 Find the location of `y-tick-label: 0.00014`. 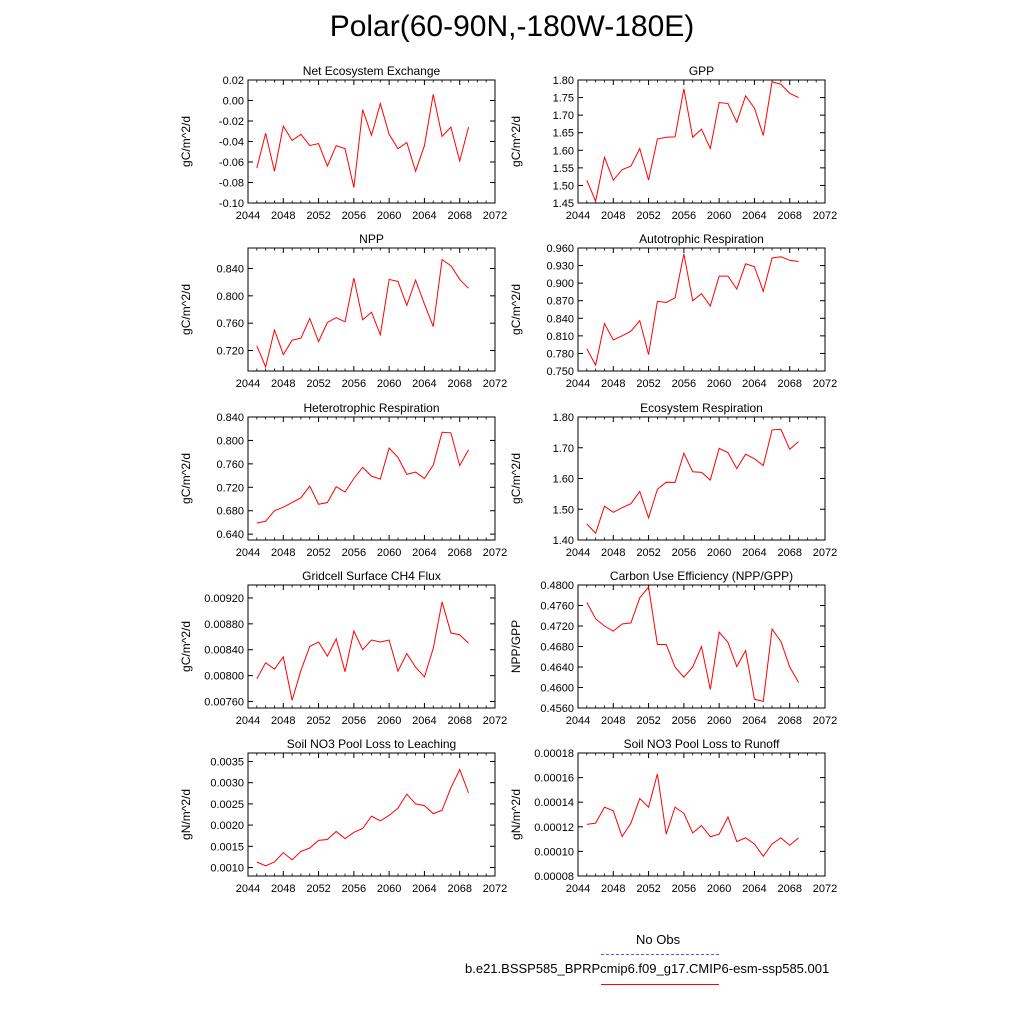

y-tick-label: 0.00014 is located at coordinates (554, 803).